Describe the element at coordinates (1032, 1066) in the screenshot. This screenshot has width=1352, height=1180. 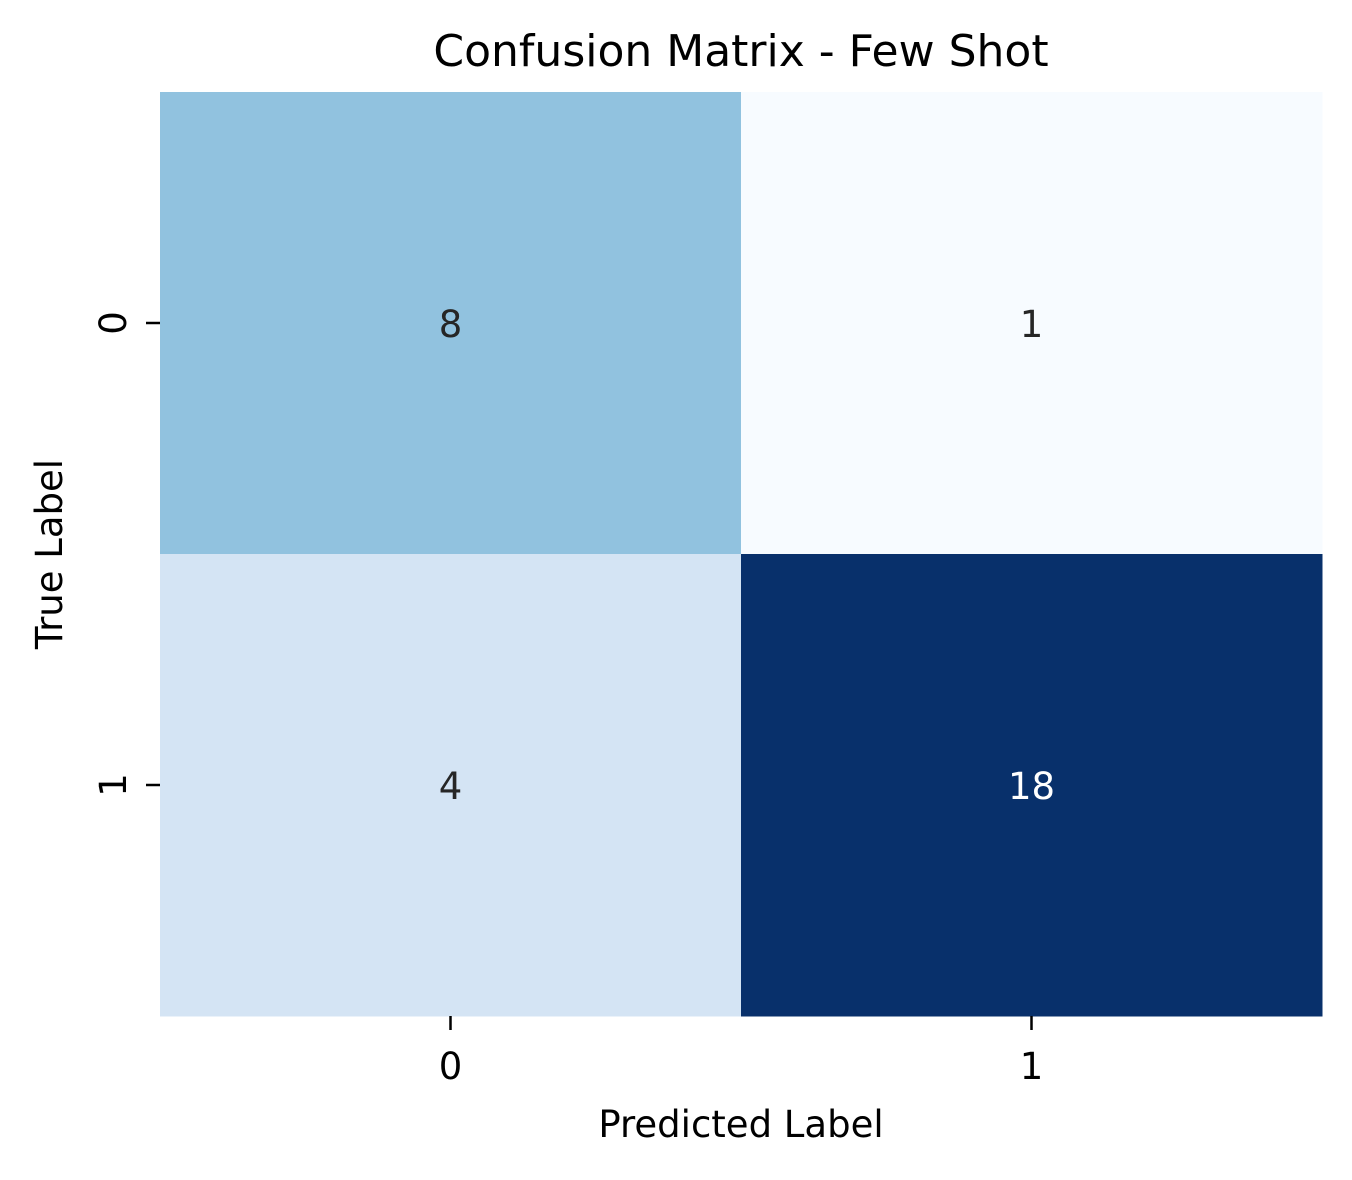
I see `x-tick-label-1: 1` at that location.